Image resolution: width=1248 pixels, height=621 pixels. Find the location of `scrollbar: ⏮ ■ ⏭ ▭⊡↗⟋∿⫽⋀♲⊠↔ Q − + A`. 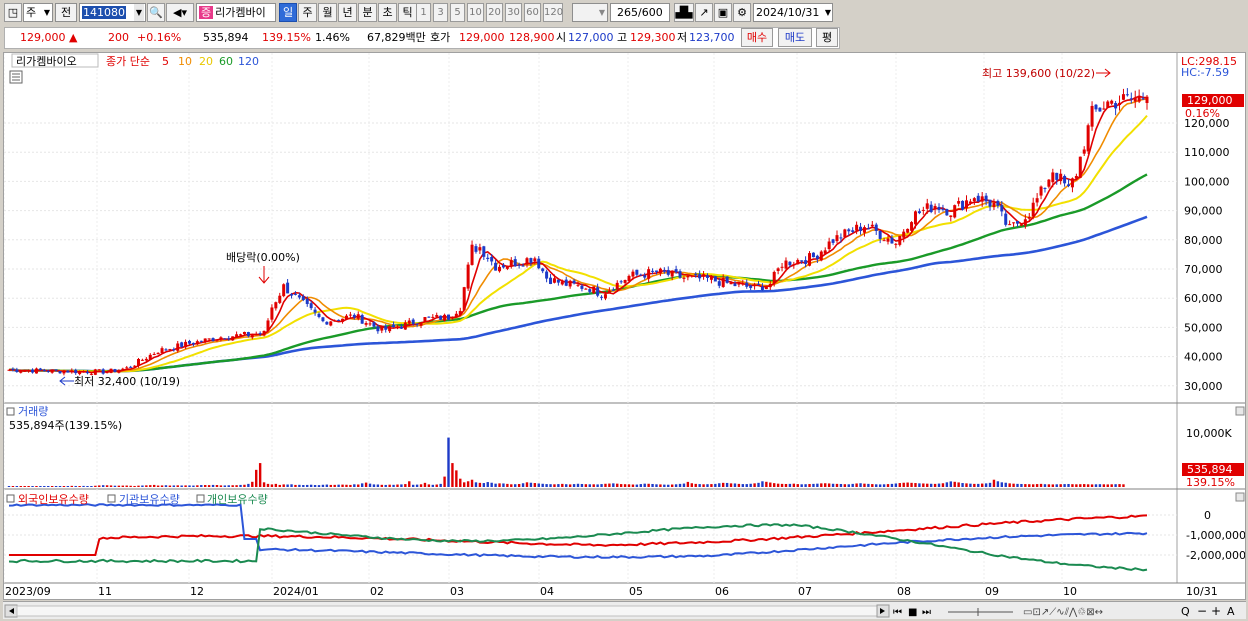

scrollbar: ⏮ ■ ⏭ ▭⊡↗⟋∿⫽⋀♲⊠↔ Q − + A is located at coordinates (624, 611).